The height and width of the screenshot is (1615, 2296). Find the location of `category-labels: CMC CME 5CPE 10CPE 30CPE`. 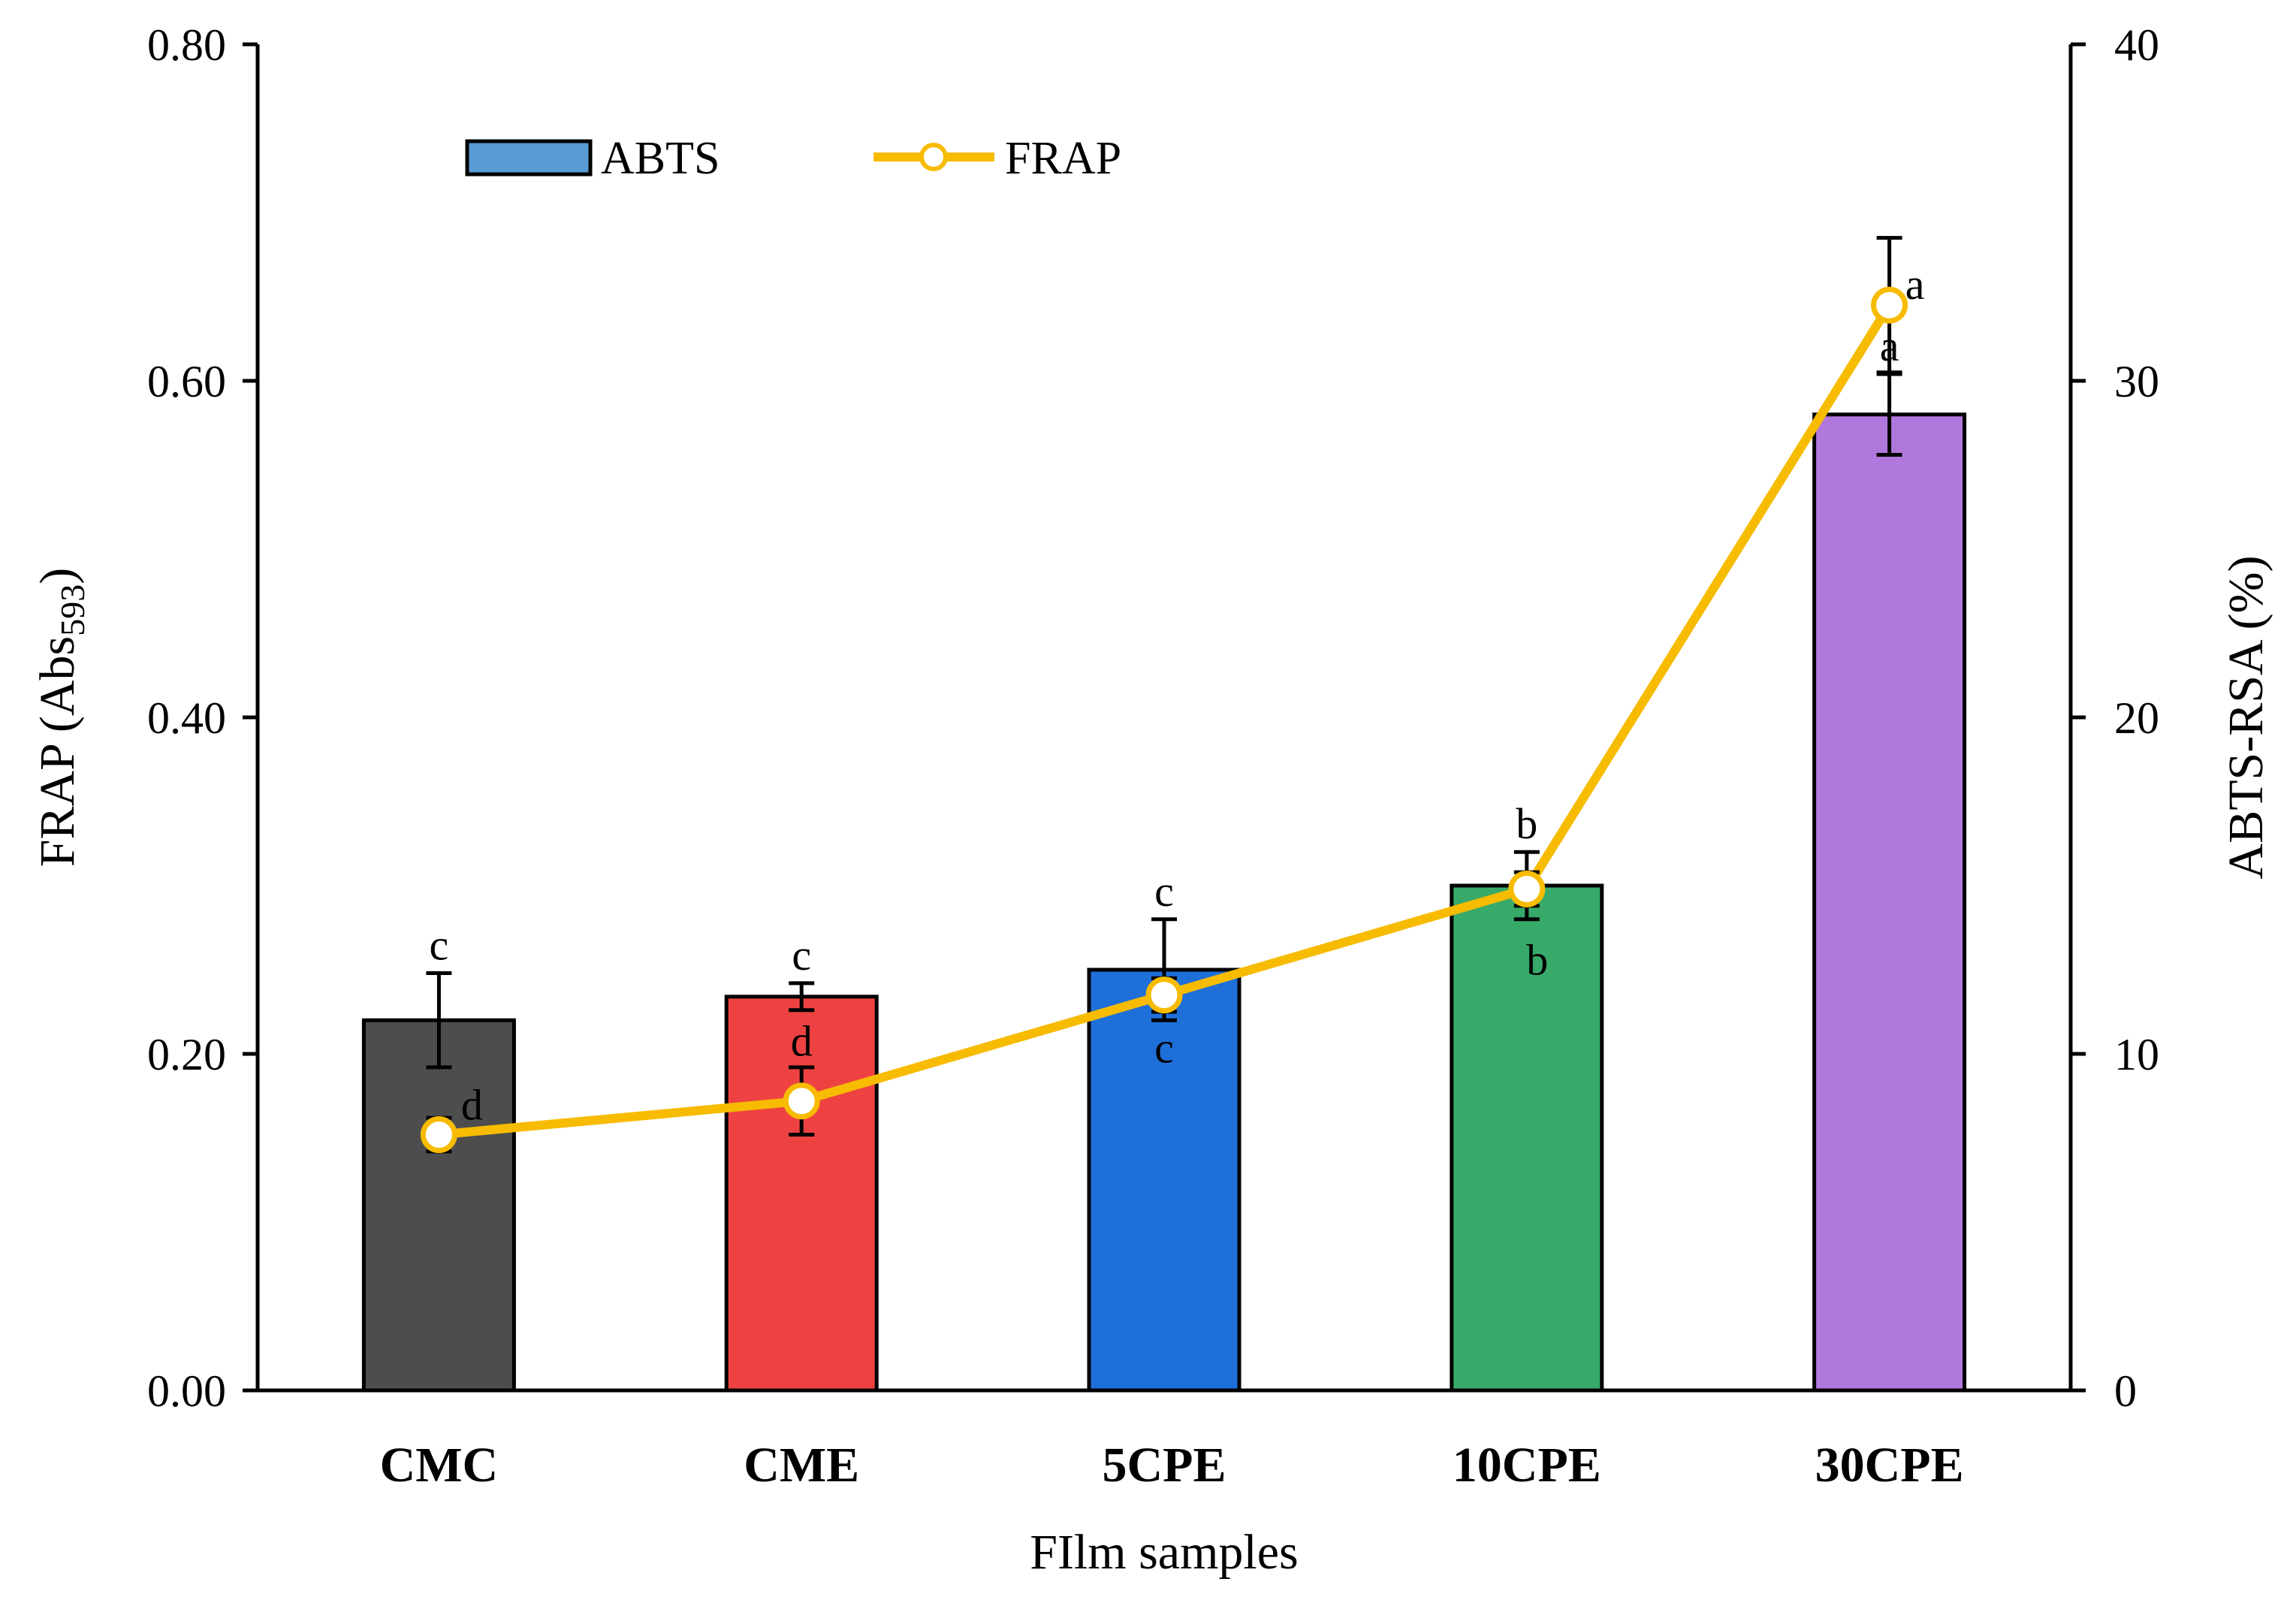

category-labels: CMC CME 5CPE 10CPE 30CPE is located at coordinates (1172, 1466).